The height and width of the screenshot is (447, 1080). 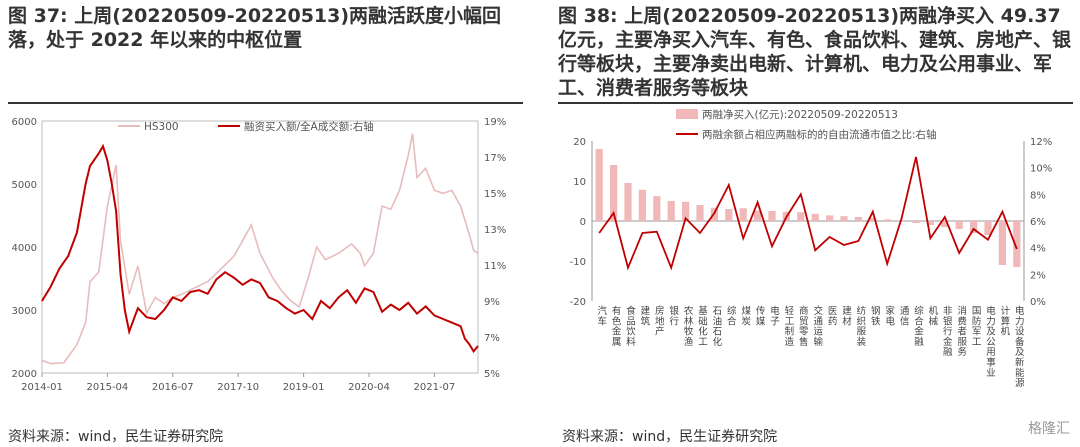 What do you see at coordinates (847, 316) in the screenshot?
I see `right-x-tick-label: 建材` at bounding box center [847, 316].